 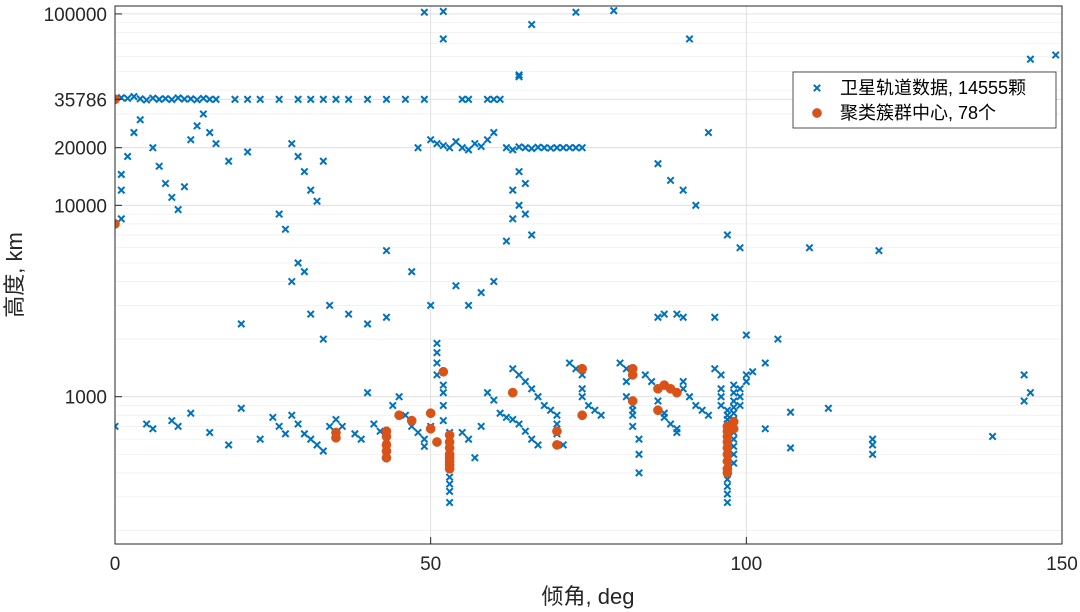 What do you see at coordinates (746, 564) in the screenshot?
I see `x-tick-label: 100` at bounding box center [746, 564].